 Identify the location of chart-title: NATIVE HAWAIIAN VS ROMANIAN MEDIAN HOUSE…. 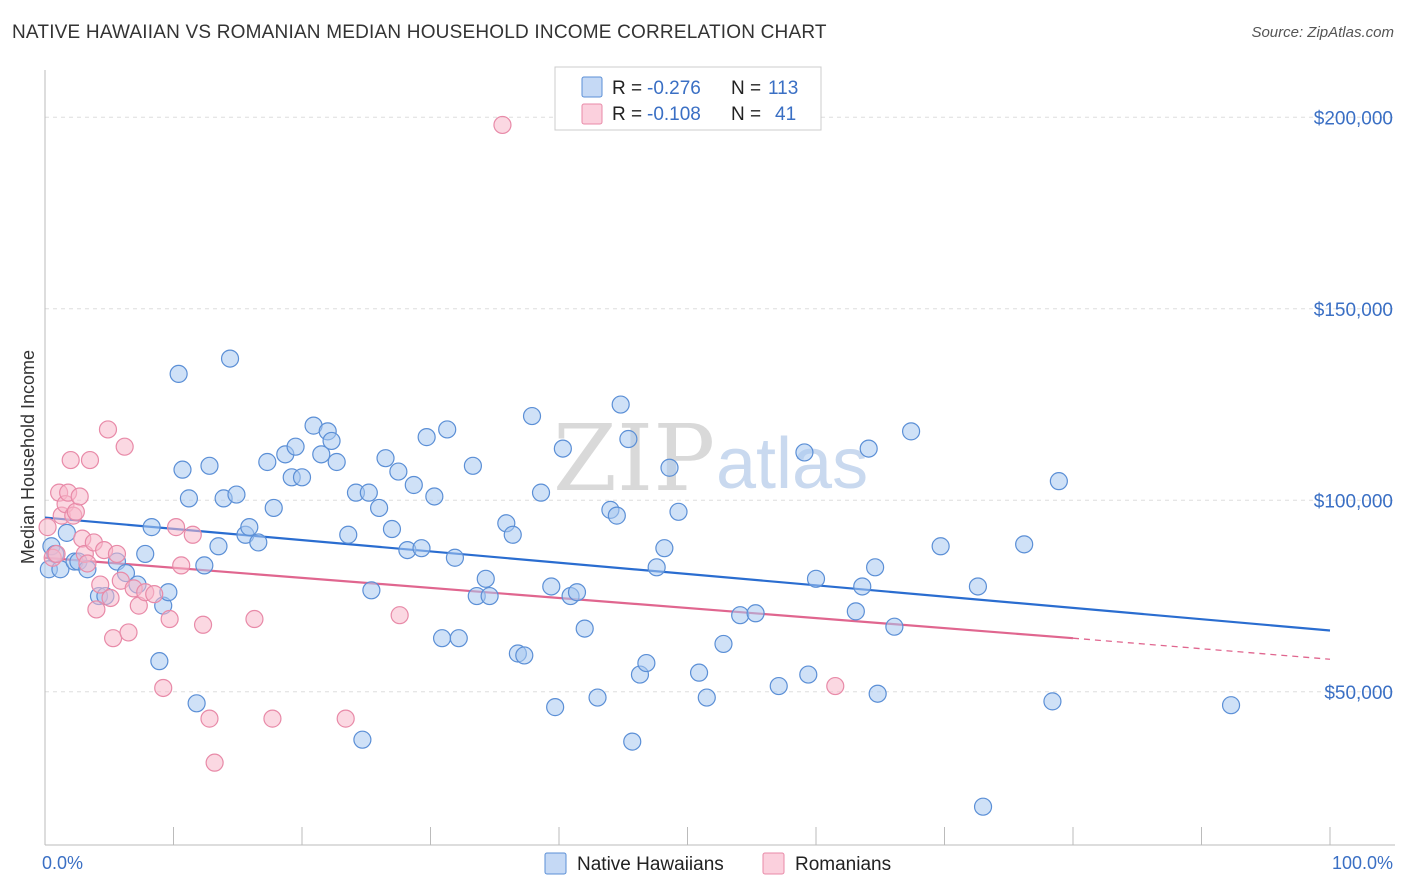
(419, 32).